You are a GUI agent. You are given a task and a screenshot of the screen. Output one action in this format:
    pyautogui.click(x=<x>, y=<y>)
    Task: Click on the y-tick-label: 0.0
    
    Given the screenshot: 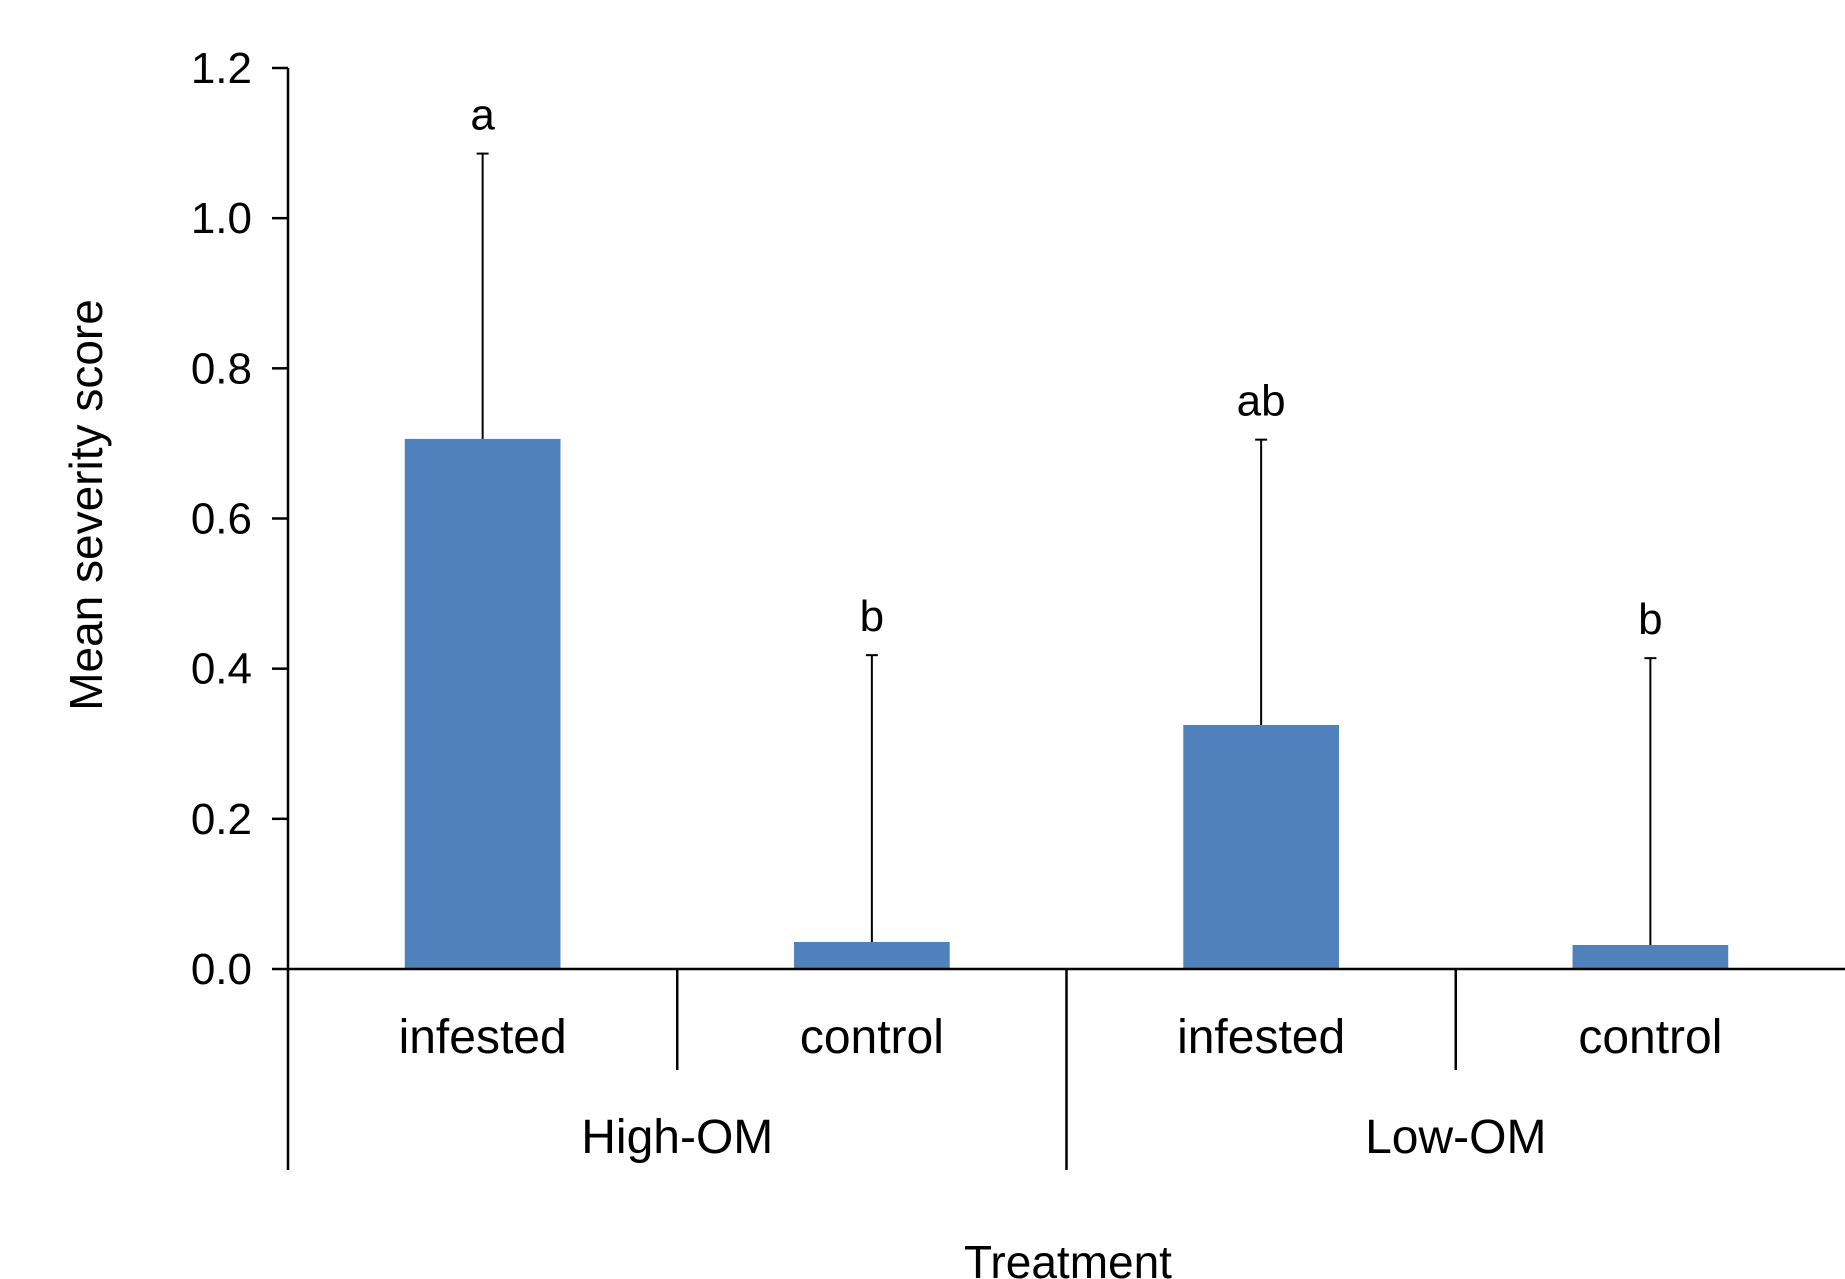 What is the action you would take?
    pyautogui.click(x=221, y=969)
    